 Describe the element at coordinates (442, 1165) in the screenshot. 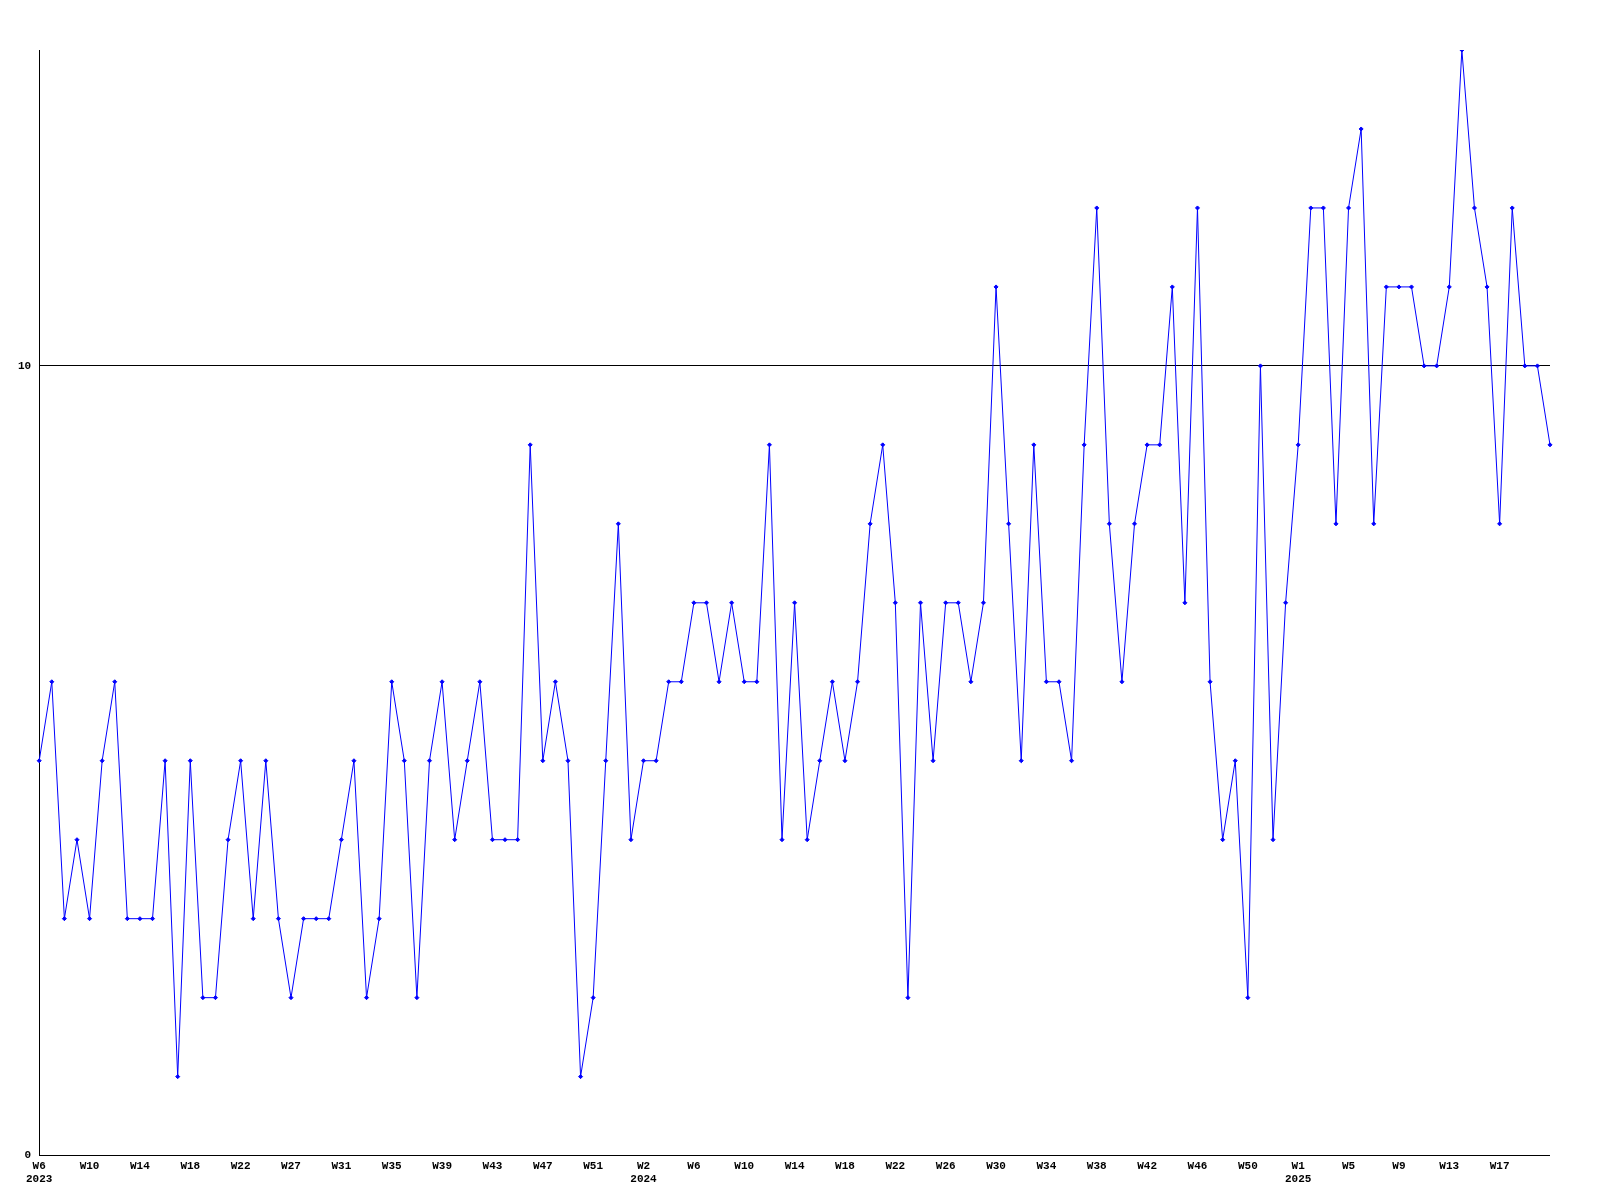

I see `x-tick-label: W39` at that location.